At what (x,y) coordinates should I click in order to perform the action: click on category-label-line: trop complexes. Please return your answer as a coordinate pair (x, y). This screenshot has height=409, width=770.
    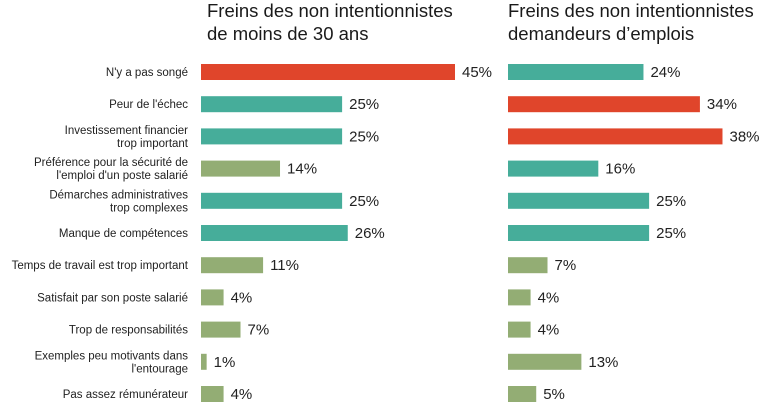
    Looking at the image, I should click on (149, 208).